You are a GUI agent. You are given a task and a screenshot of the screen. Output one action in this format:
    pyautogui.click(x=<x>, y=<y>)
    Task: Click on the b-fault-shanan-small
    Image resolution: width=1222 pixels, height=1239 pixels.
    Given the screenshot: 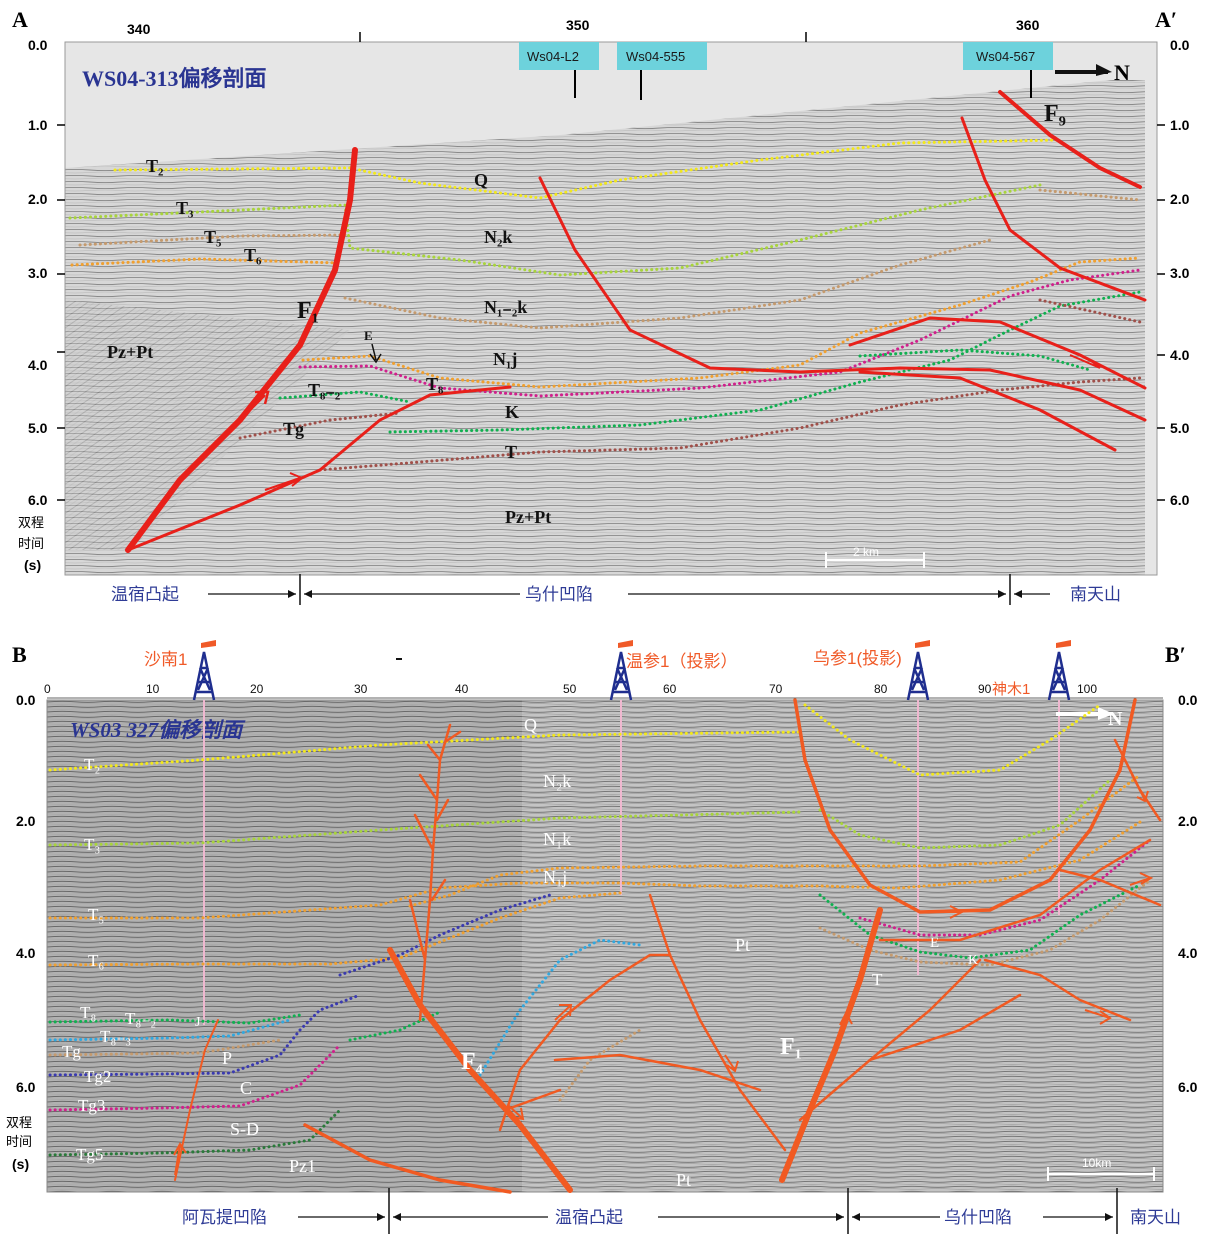 What is the action you would take?
    pyautogui.click(x=196, y=1100)
    